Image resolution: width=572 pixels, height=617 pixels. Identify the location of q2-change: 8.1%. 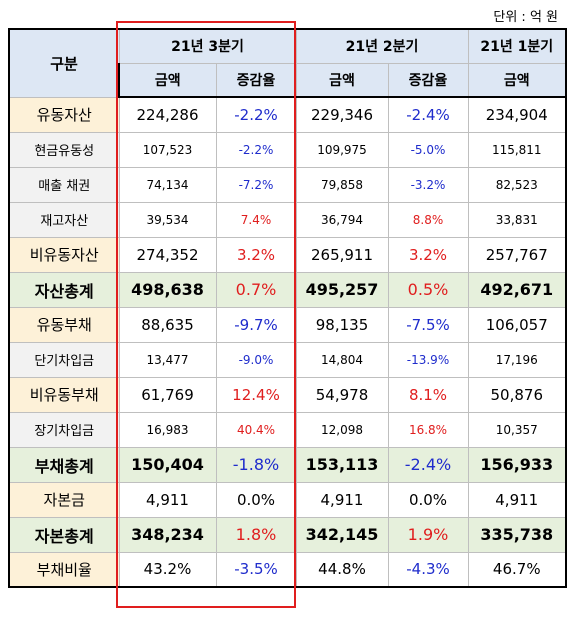
(428, 394).